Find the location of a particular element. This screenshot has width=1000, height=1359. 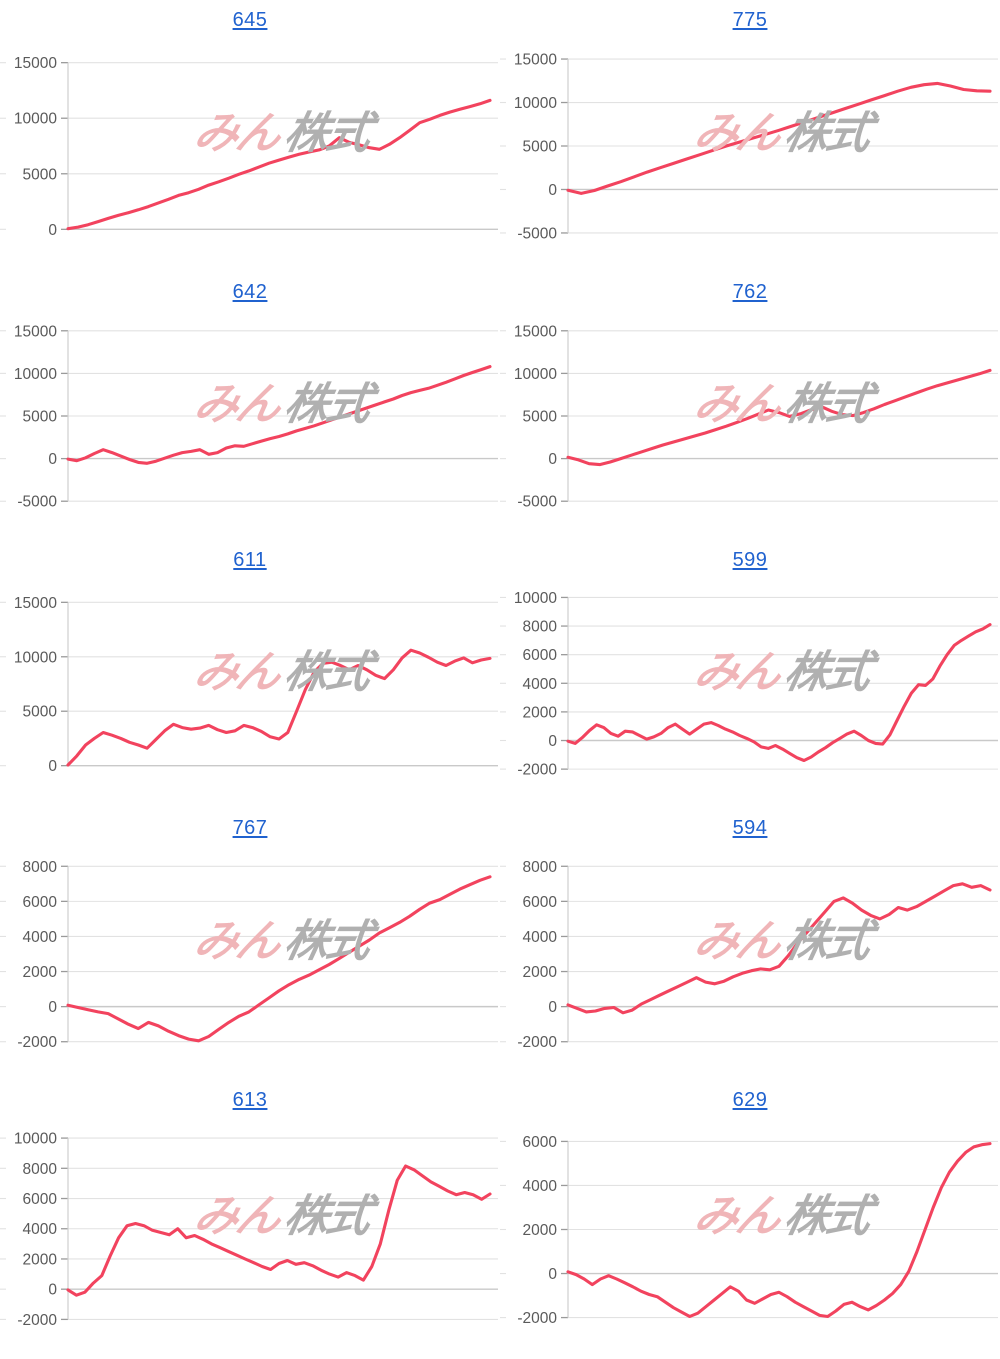

chart-title: 642 is located at coordinates (250, 292).